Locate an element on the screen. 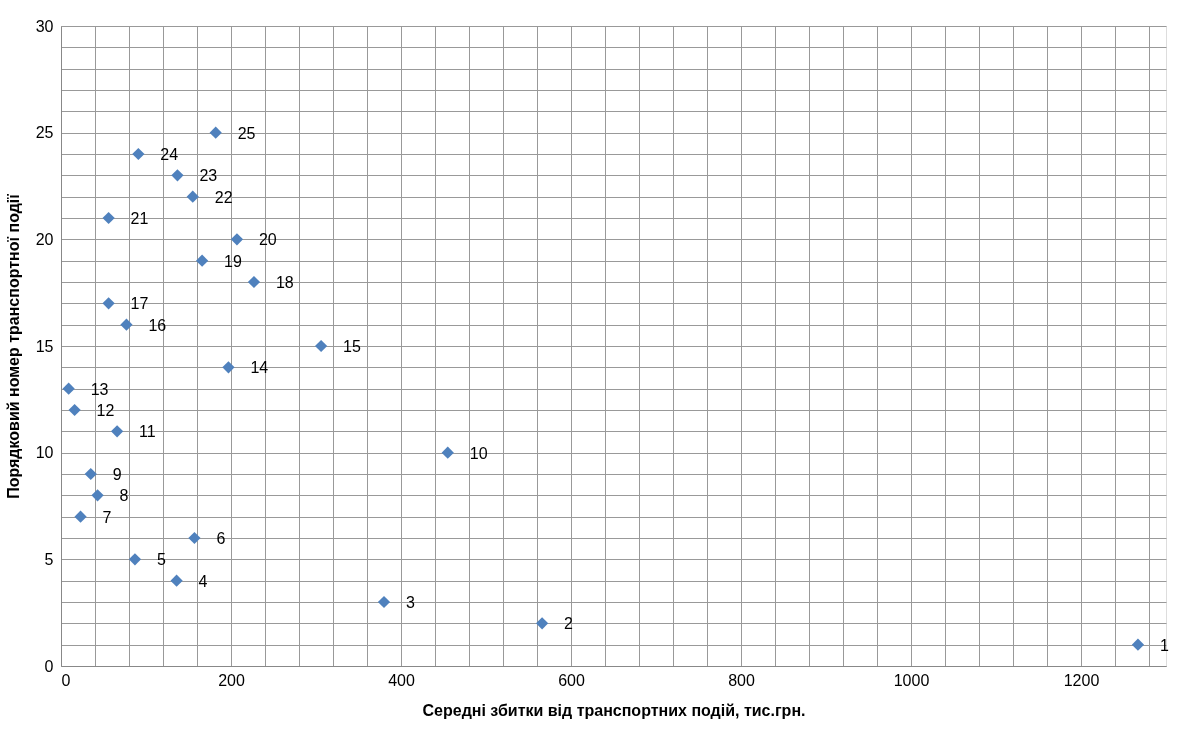 The image size is (1201, 742). data-label: 16 is located at coordinates (157, 325).